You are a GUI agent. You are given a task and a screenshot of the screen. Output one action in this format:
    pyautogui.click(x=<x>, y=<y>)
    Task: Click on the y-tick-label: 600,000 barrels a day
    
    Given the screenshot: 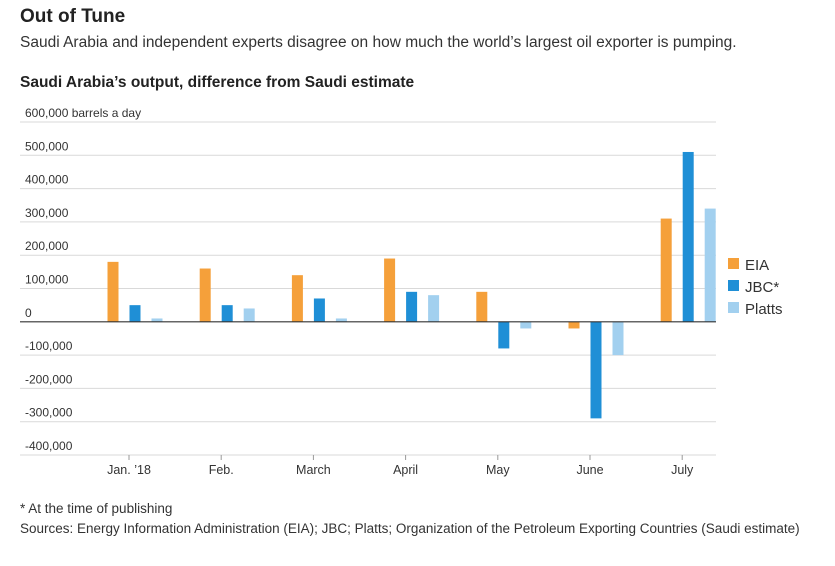 What is the action you would take?
    pyautogui.click(x=83, y=113)
    